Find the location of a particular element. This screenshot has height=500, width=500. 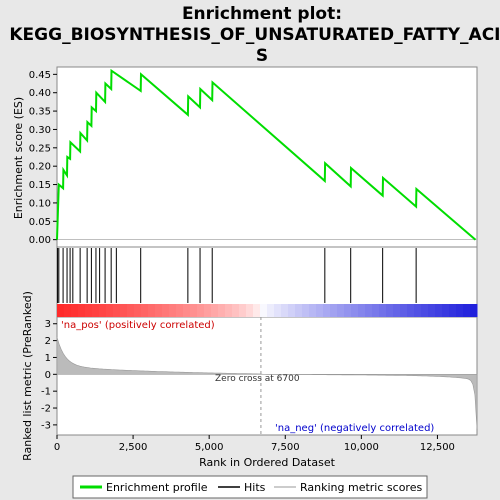

x-tick-label: 2,500 is located at coordinates (133, 447).